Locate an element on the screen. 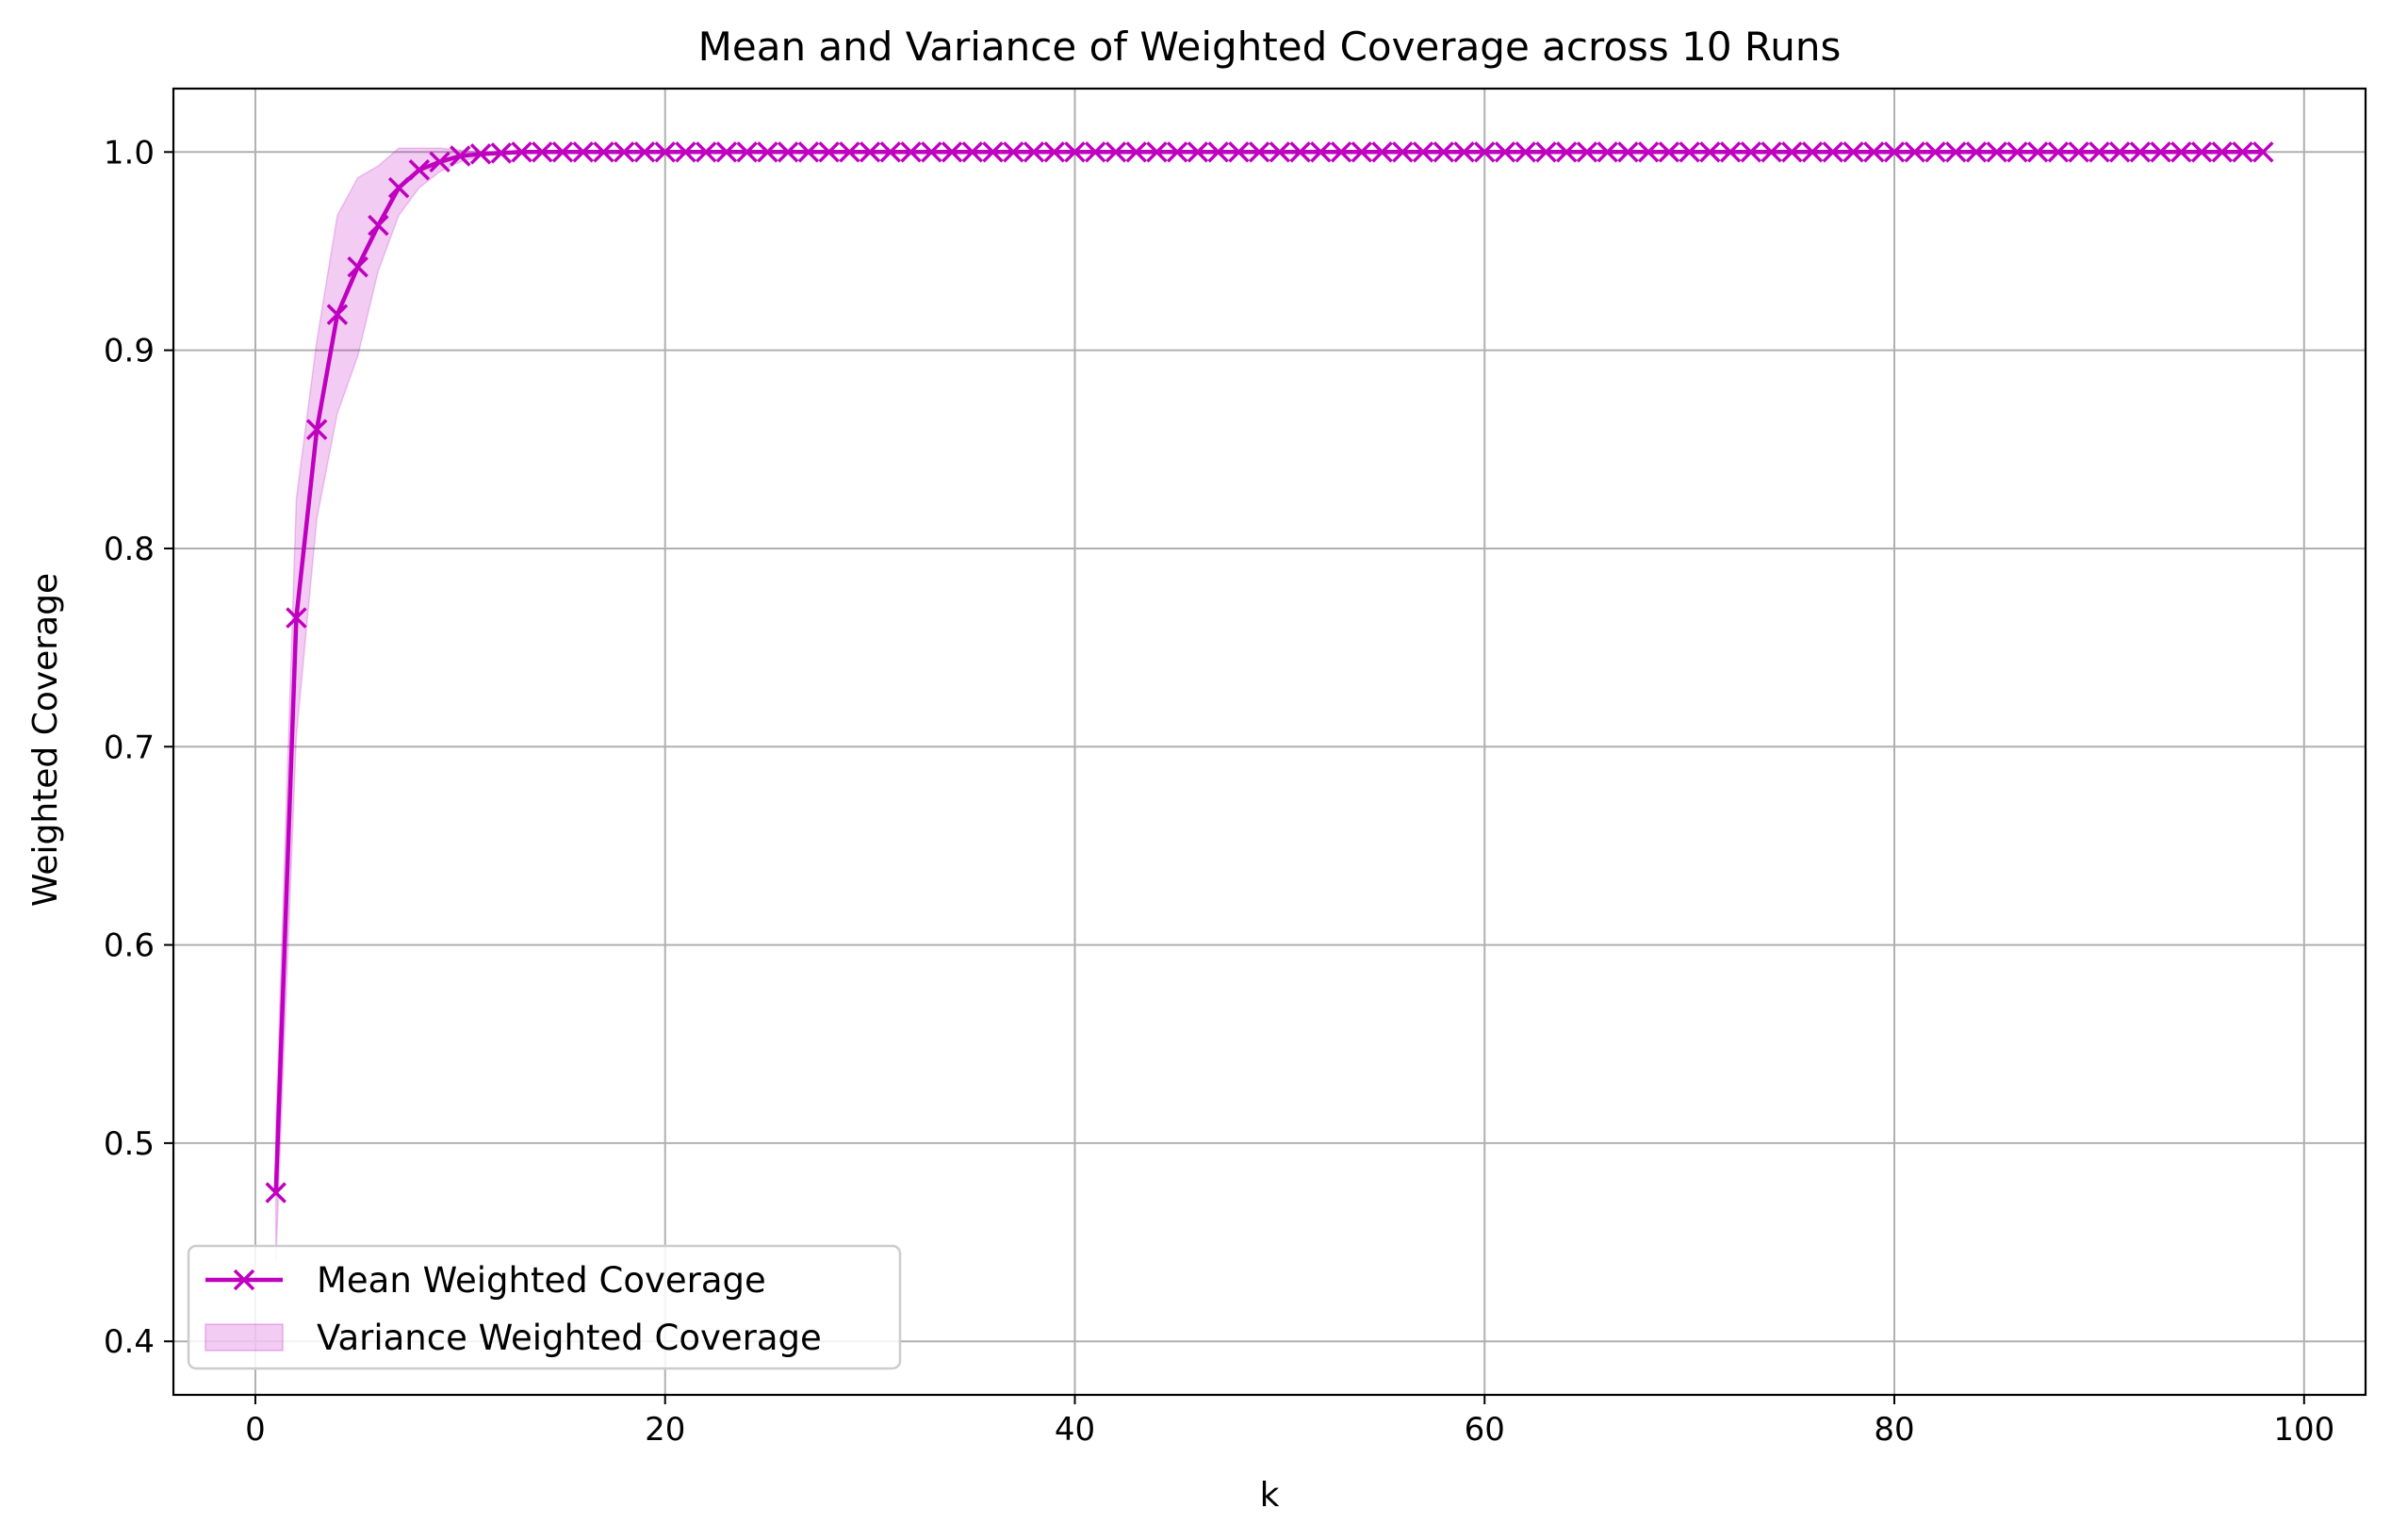  y-tick-label: 1.0 is located at coordinates (129, 153).